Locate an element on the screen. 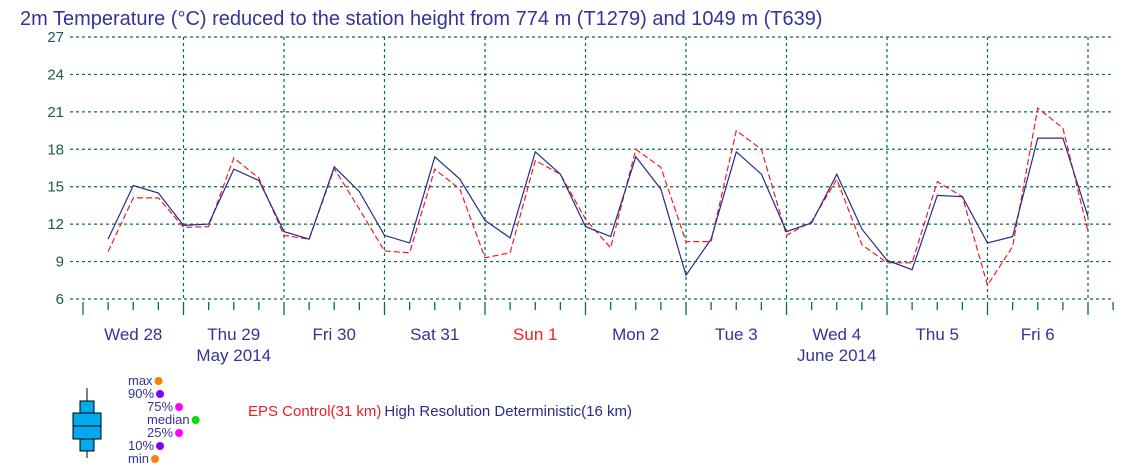  day-label: Mon 2 is located at coordinates (635, 334).